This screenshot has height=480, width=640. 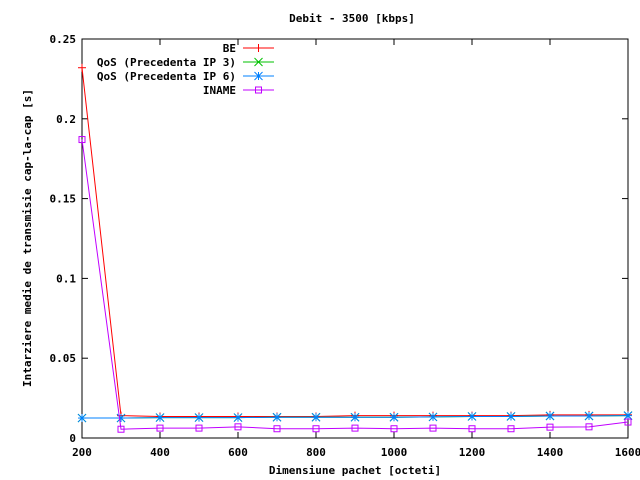 What do you see at coordinates (316, 452) in the screenshot?
I see `x-tick-label: 800` at bounding box center [316, 452].